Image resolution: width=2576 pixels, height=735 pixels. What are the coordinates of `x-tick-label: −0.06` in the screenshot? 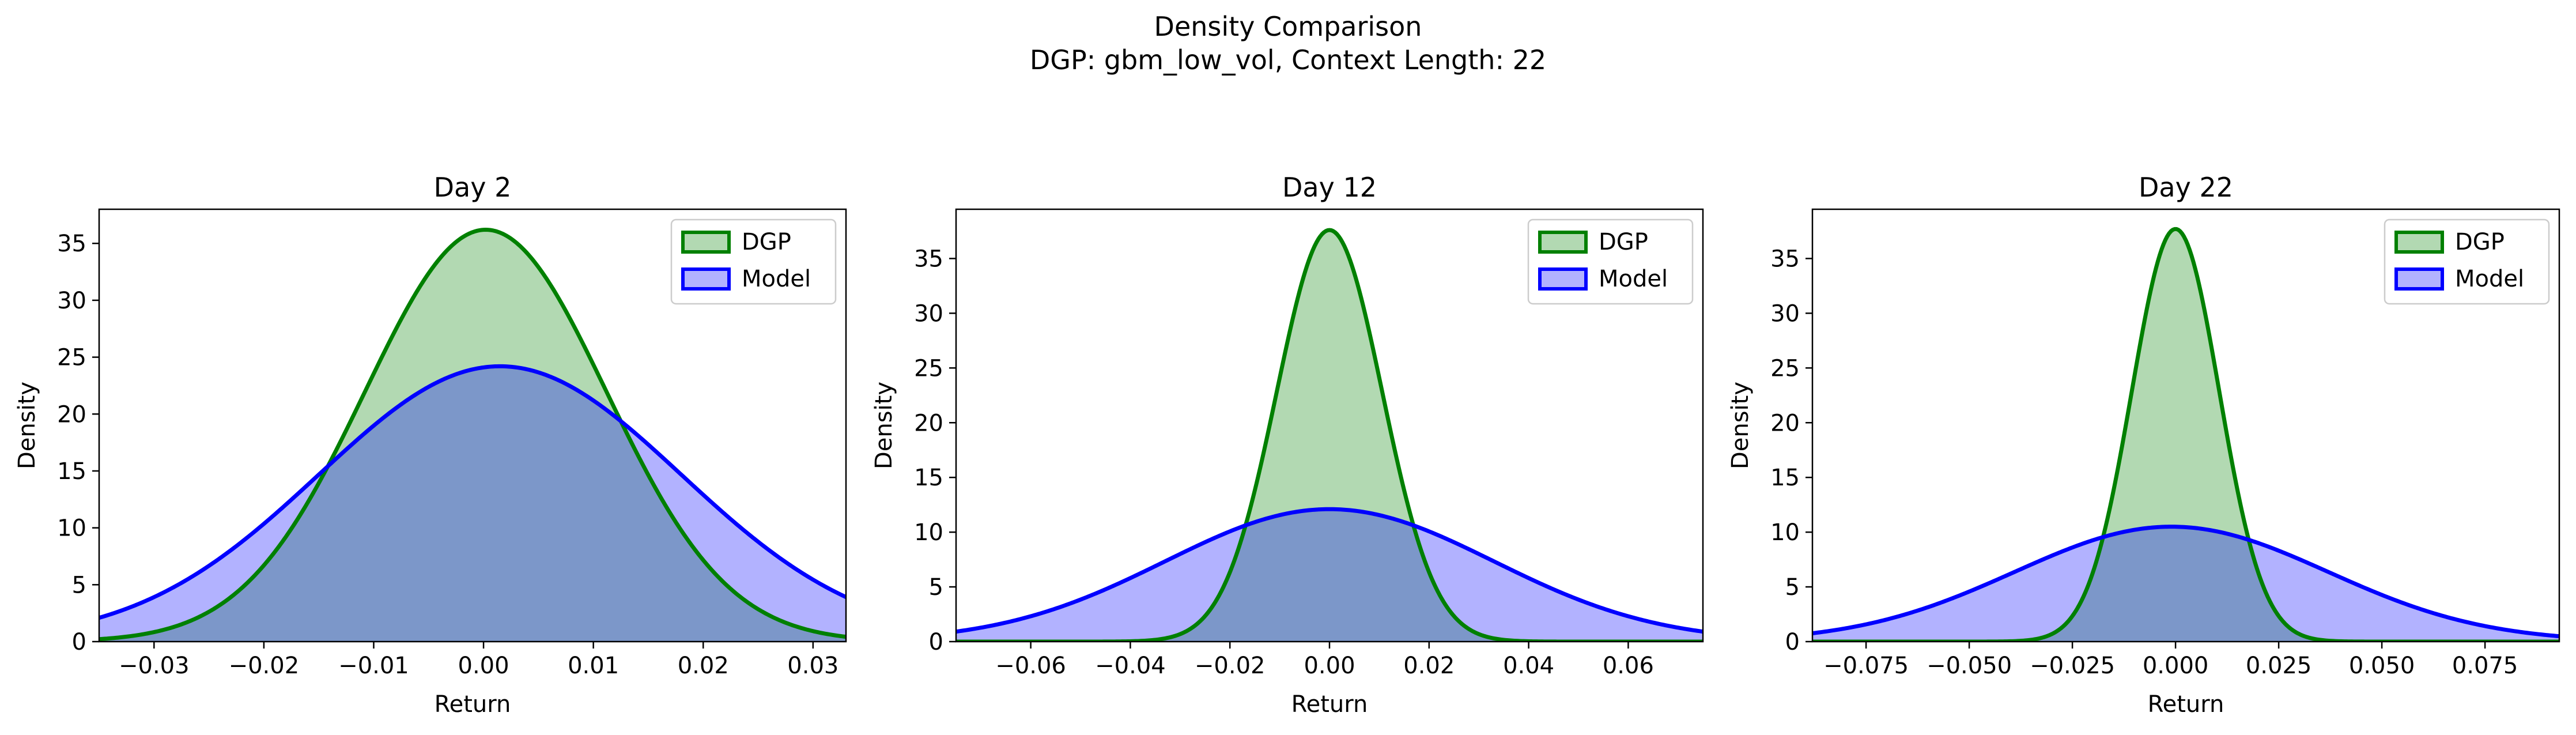 It's located at (1030, 666).